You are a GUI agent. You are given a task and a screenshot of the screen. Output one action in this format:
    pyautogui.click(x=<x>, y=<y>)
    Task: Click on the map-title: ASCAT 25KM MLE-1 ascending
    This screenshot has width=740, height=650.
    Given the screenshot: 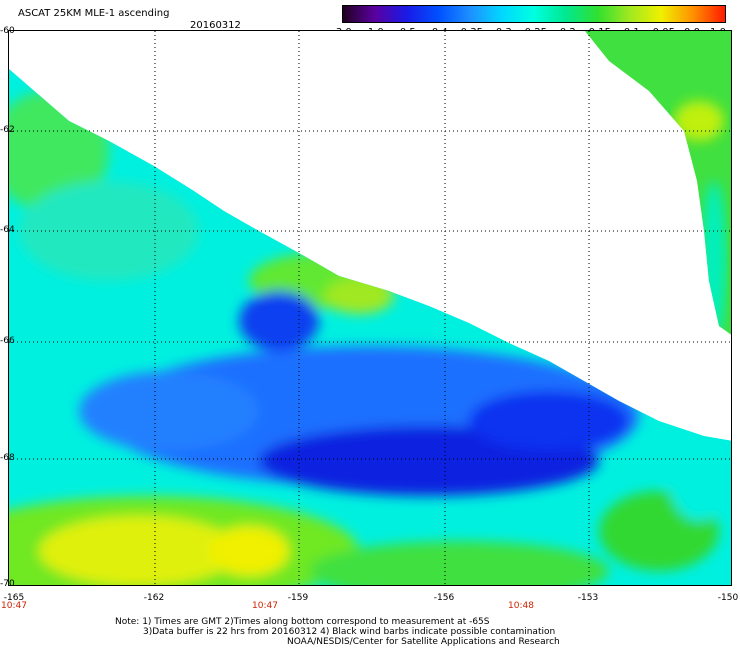 What is the action you would take?
    pyautogui.click(x=94, y=13)
    